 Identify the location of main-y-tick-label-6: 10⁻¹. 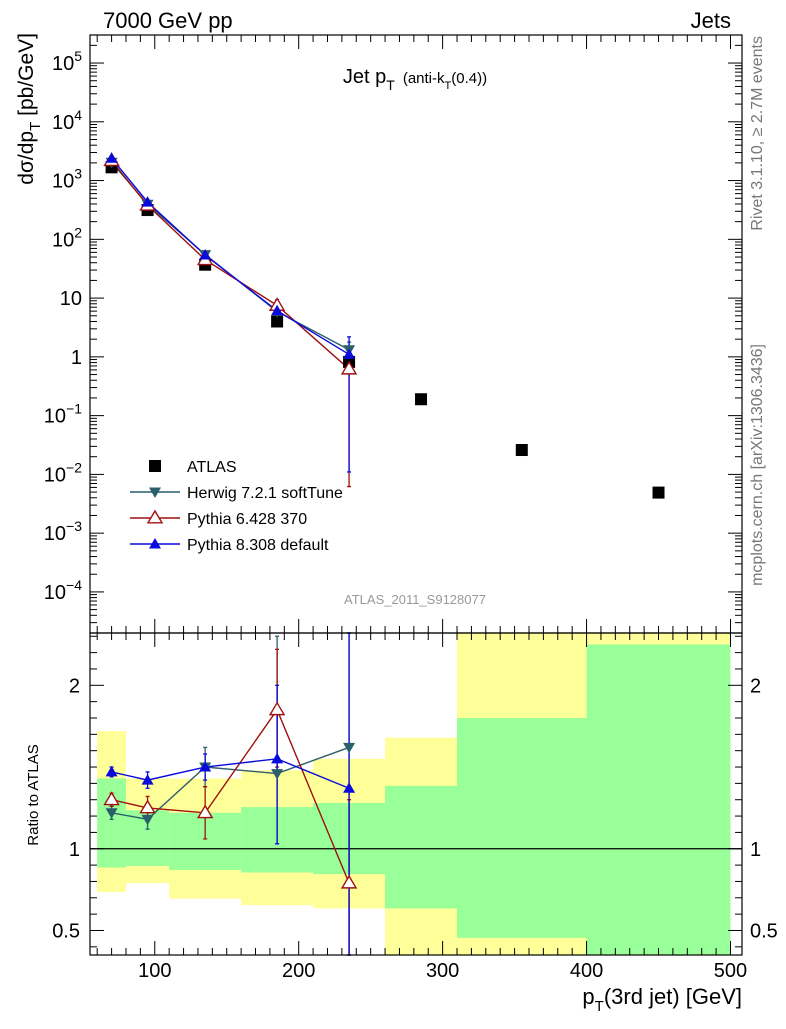
(63, 414).